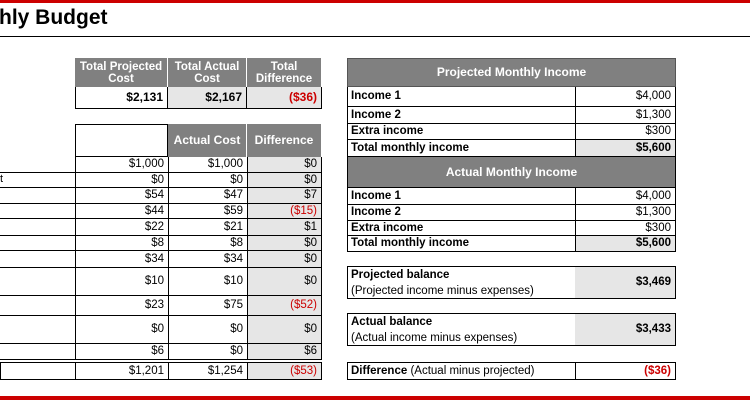  What do you see at coordinates (121, 196) in the screenshot?
I see `expense-projected-cost: $54` at bounding box center [121, 196].